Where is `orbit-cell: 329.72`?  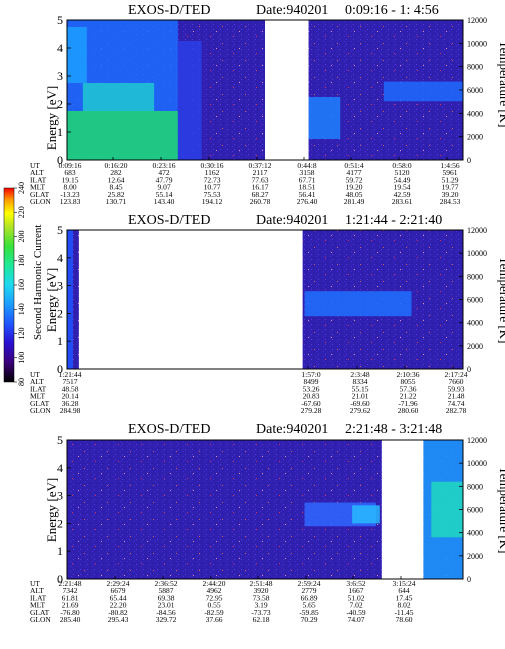
orbit-cell: 329.72 is located at coordinates (166, 619).